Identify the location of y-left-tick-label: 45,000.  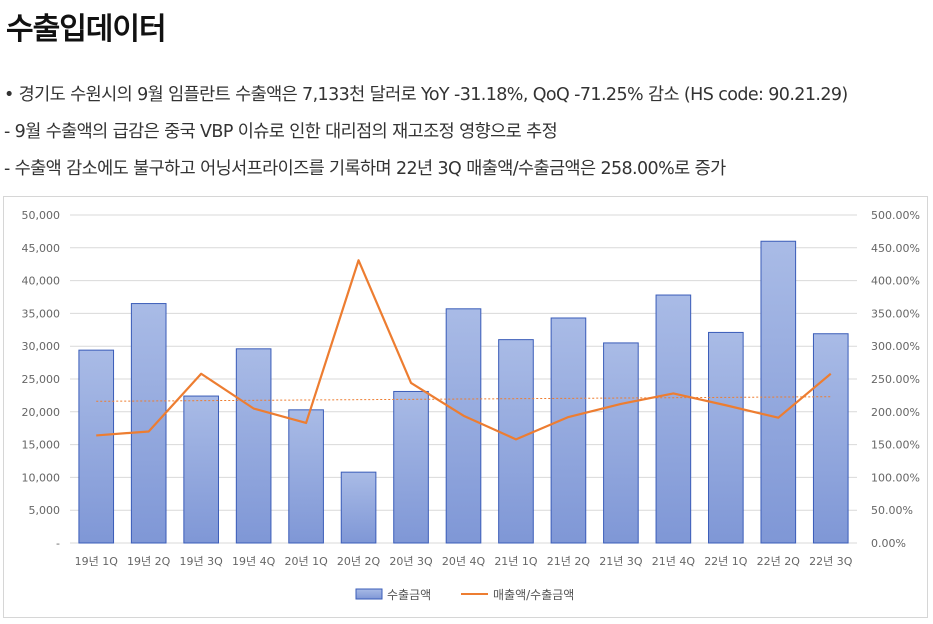
(41, 248).